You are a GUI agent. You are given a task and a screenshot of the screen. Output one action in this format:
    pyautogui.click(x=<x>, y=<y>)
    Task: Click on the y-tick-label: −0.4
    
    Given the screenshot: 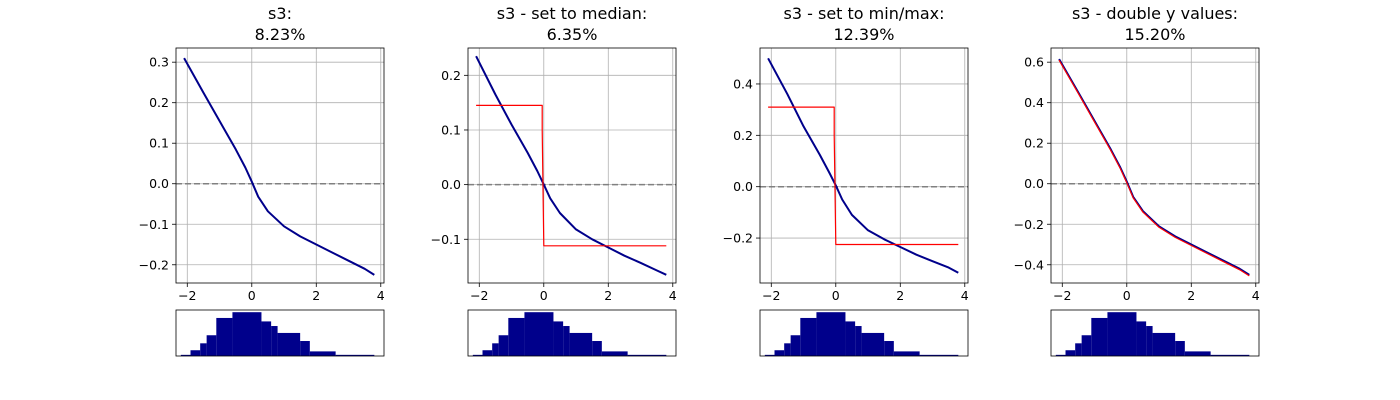 What is the action you would take?
    pyautogui.click(x=1029, y=264)
    